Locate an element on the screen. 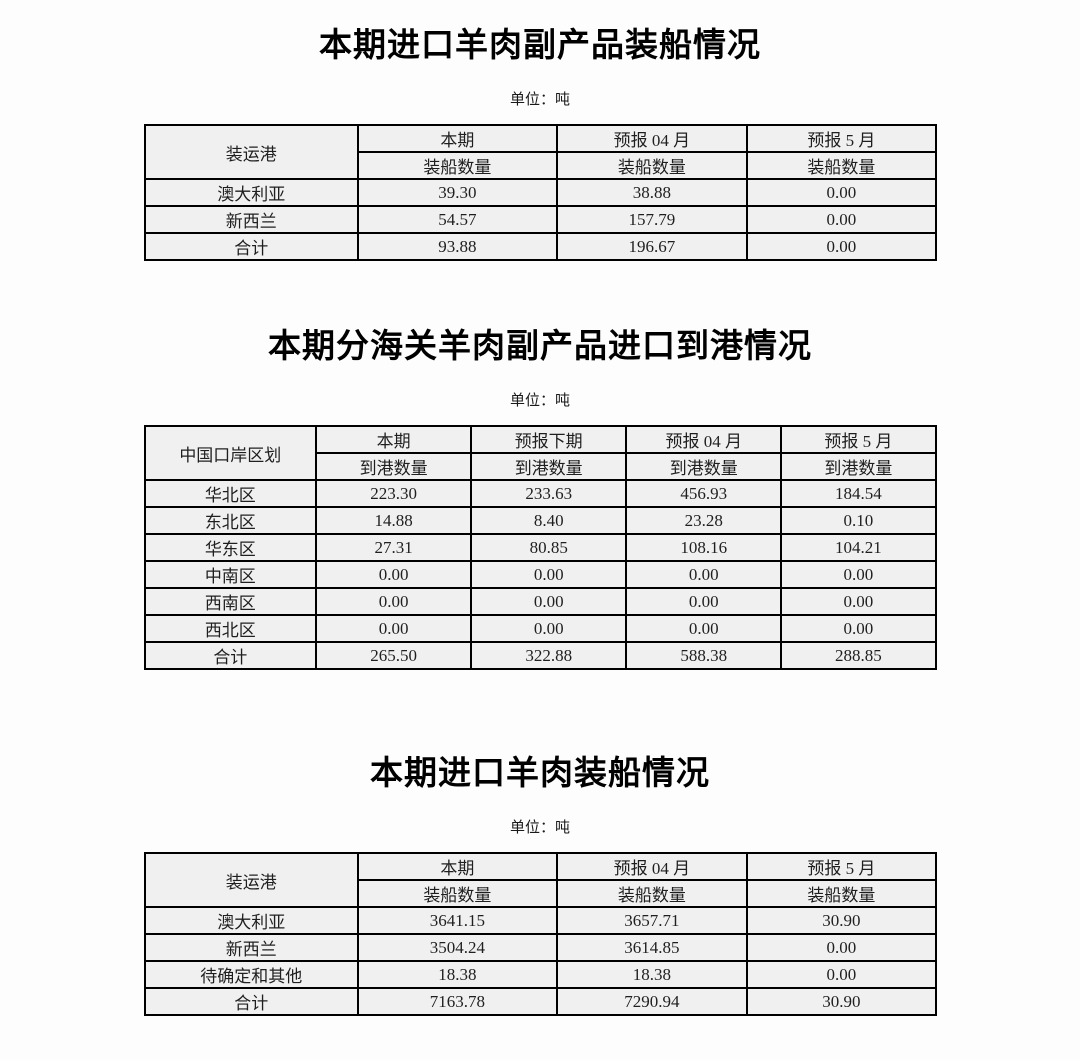  table-cell: 104.21 is located at coordinates (858, 547).